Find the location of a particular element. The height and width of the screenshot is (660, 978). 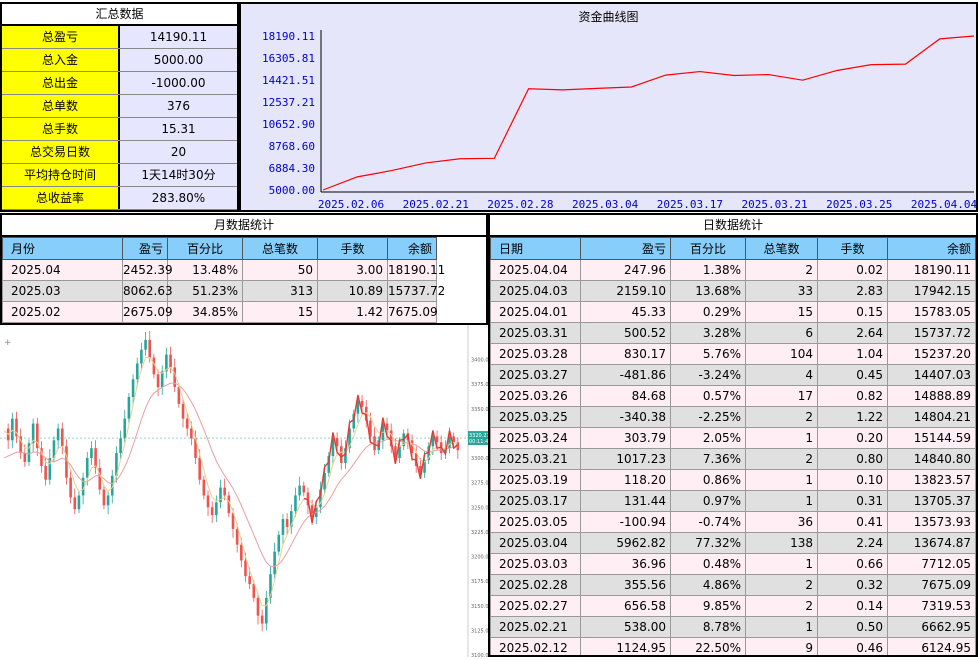

daily-cell: 2025.03.17 is located at coordinates (535, 501).